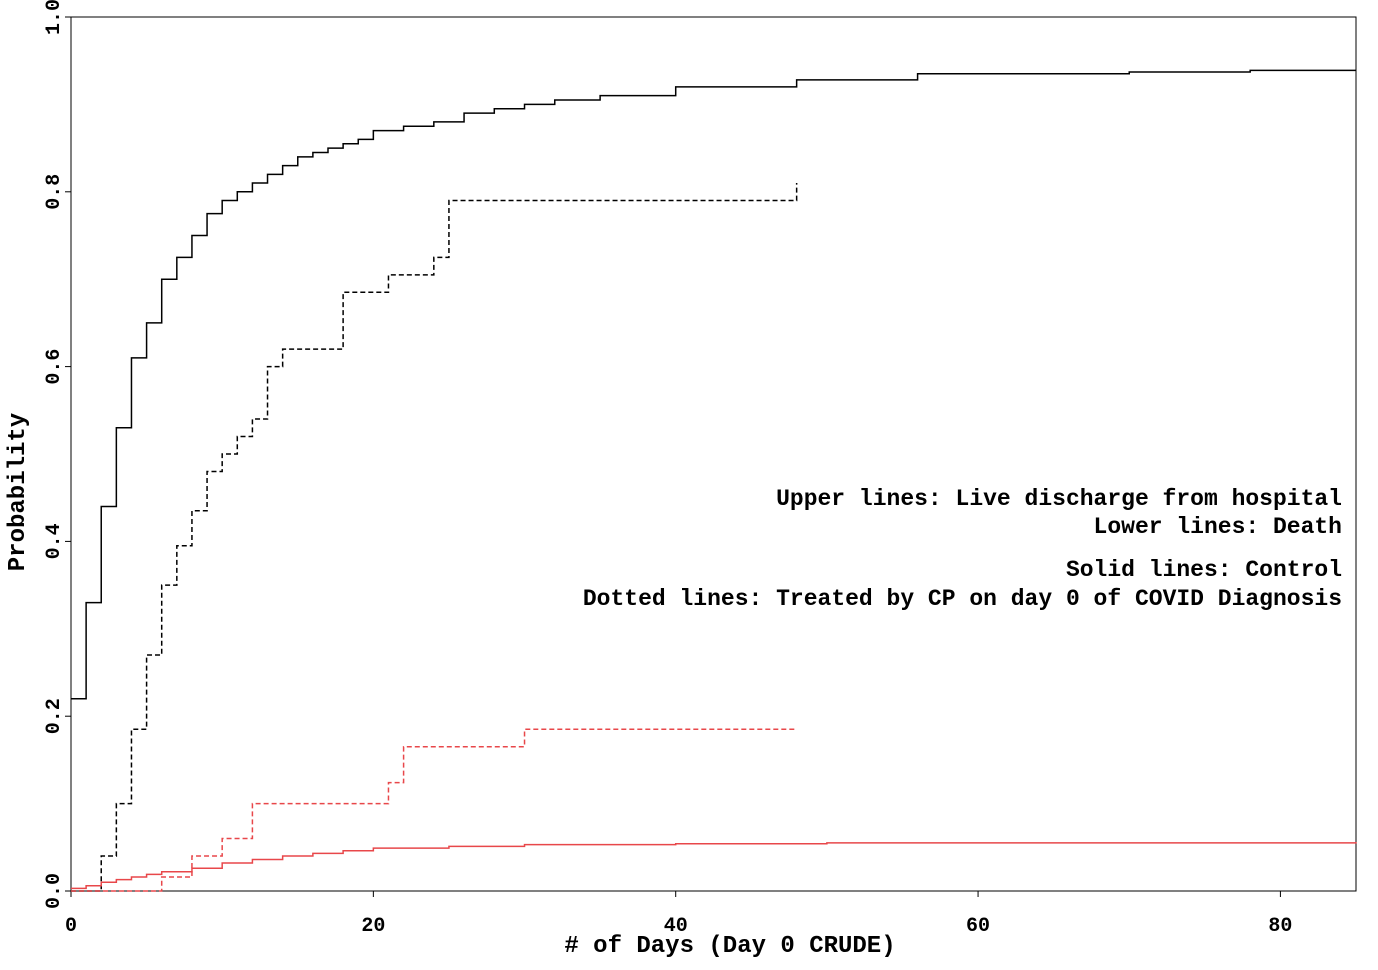 The width and height of the screenshot is (1378, 970). I want to click on annotation: Lower lines: Death, so click(1218, 527).